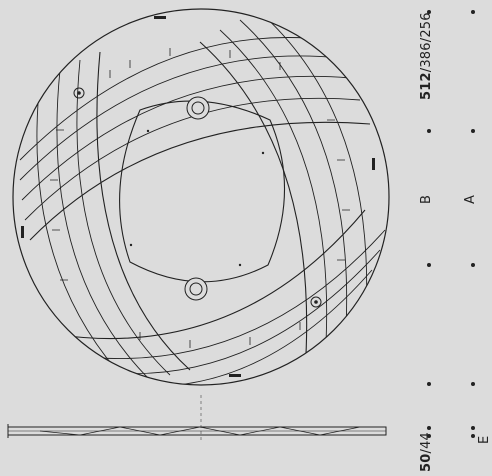 This screenshot has width=492, height=476. What do you see at coordinates (470, 199) in the screenshot?
I see `marker-a: A` at bounding box center [470, 199].